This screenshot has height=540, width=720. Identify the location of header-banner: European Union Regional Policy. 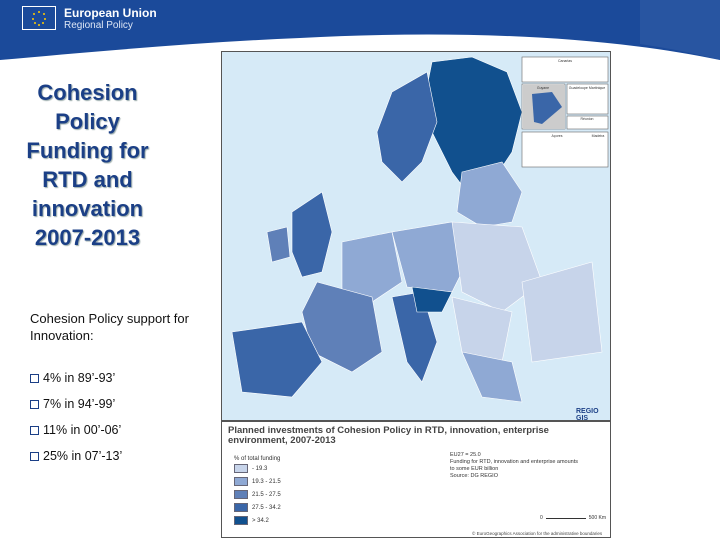
(360, 30).